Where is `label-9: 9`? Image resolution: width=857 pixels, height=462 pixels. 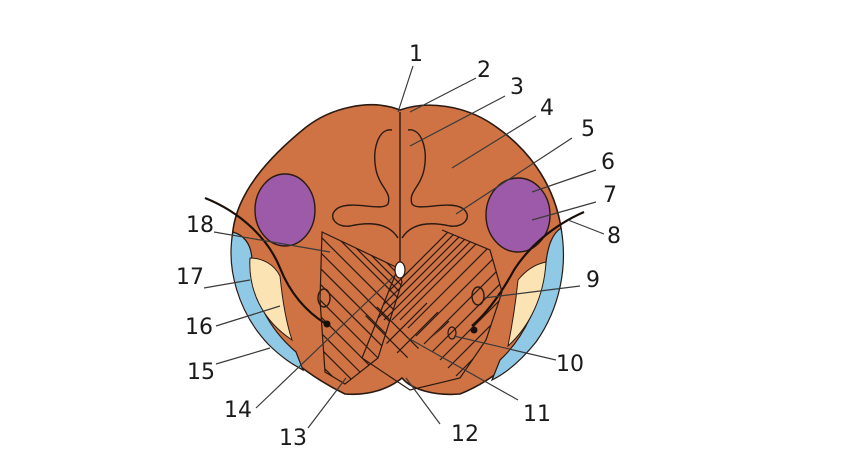 label-9: 9 is located at coordinates (593, 280).